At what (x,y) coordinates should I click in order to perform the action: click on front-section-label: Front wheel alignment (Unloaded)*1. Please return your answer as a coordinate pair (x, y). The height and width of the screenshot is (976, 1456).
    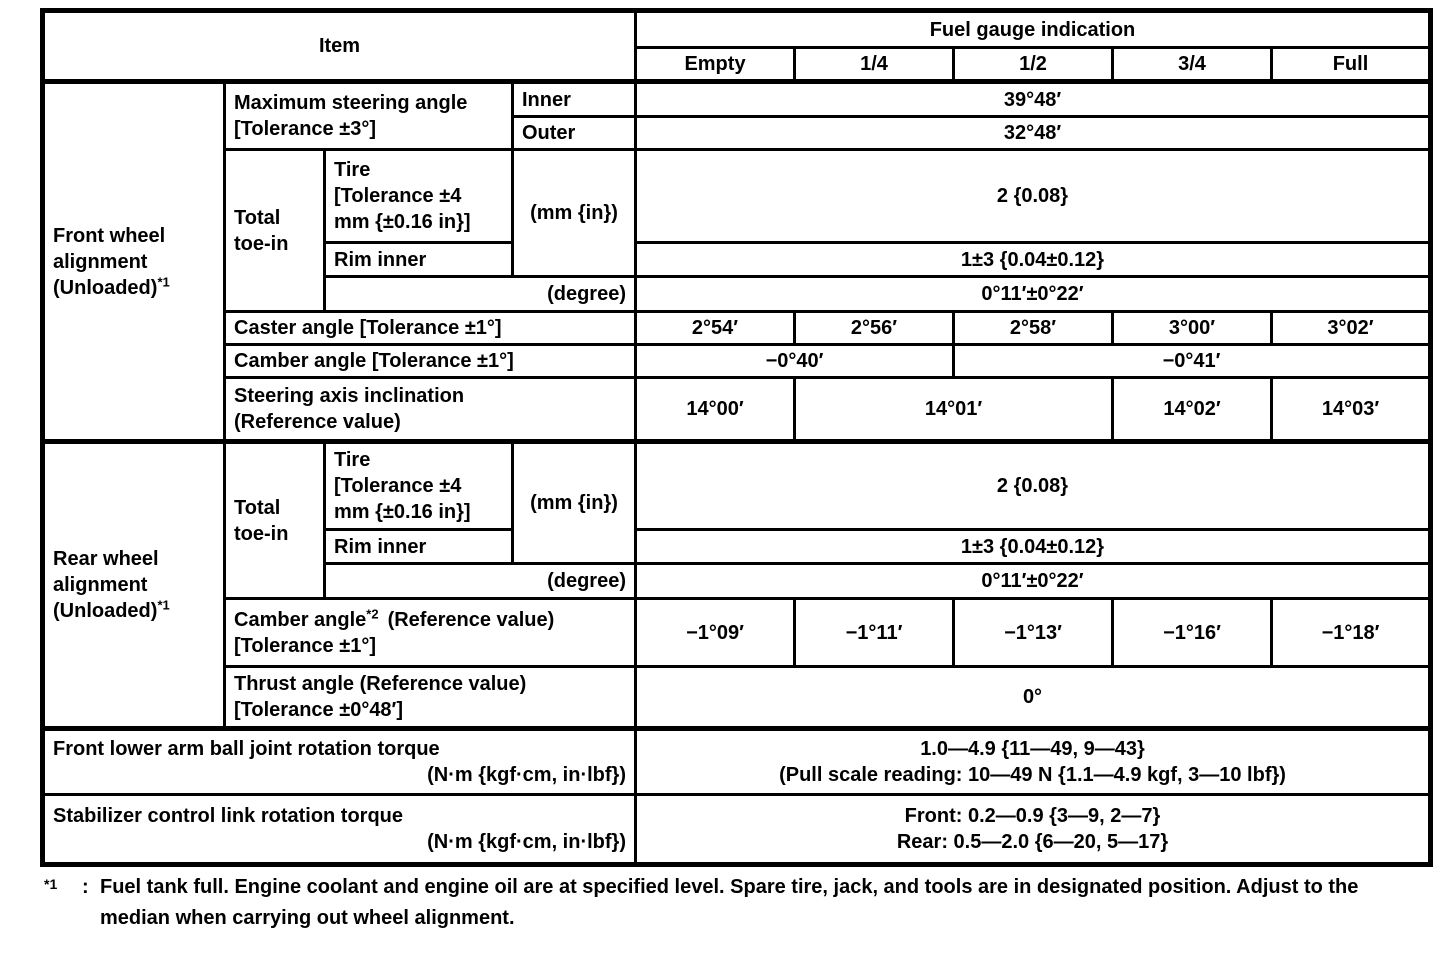
    Looking at the image, I should click on (133, 261).